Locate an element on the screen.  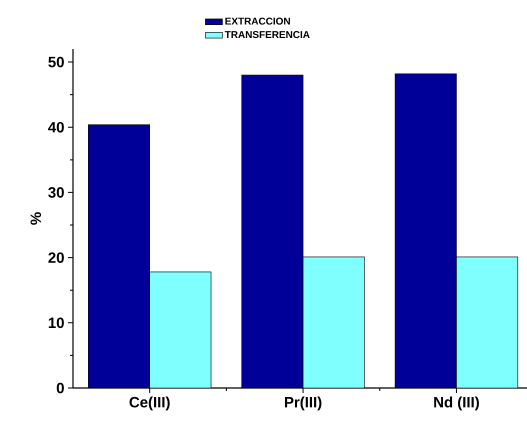
y-tick-label: 30 is located at coordinates (56, 192).